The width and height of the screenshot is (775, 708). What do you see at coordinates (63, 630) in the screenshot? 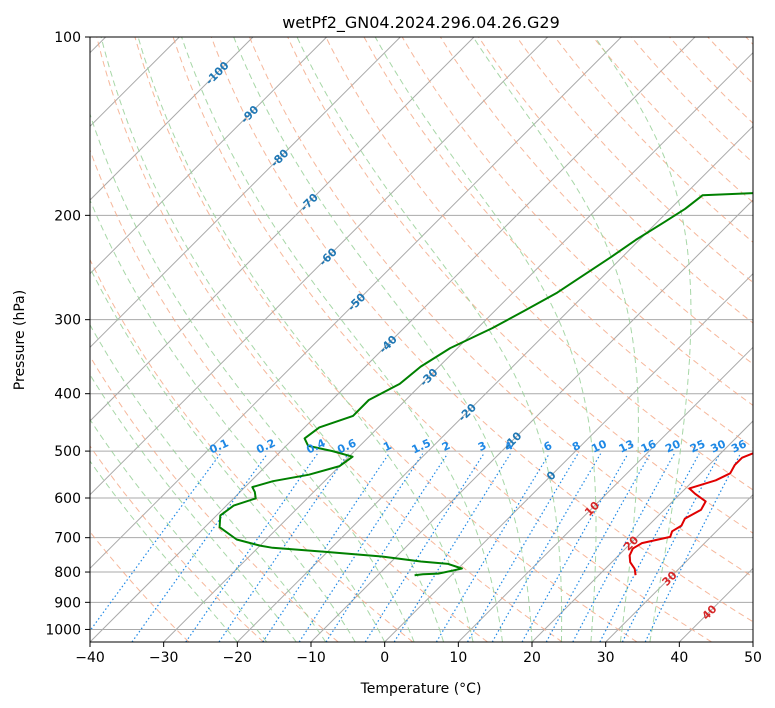
I see `y-tick-label: 1000` at bounding box center [63, 630].